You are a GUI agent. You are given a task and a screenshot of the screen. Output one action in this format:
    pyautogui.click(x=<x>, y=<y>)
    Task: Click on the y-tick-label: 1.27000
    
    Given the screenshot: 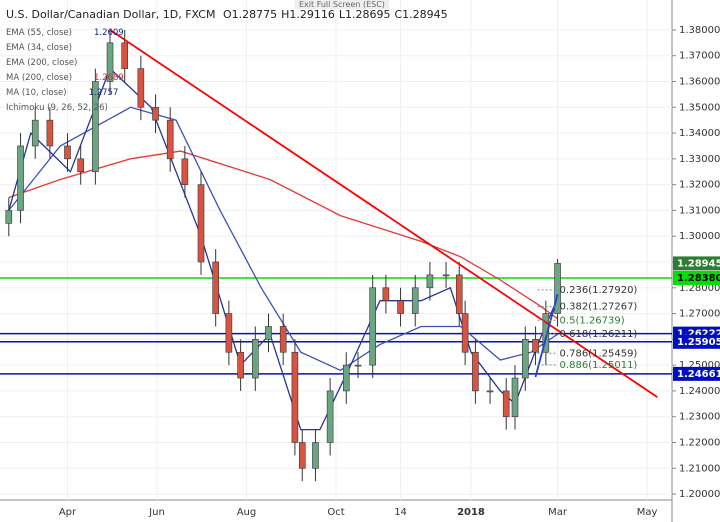 What is the action you would take?
    pyautogui.click(x=699, y=314)
    